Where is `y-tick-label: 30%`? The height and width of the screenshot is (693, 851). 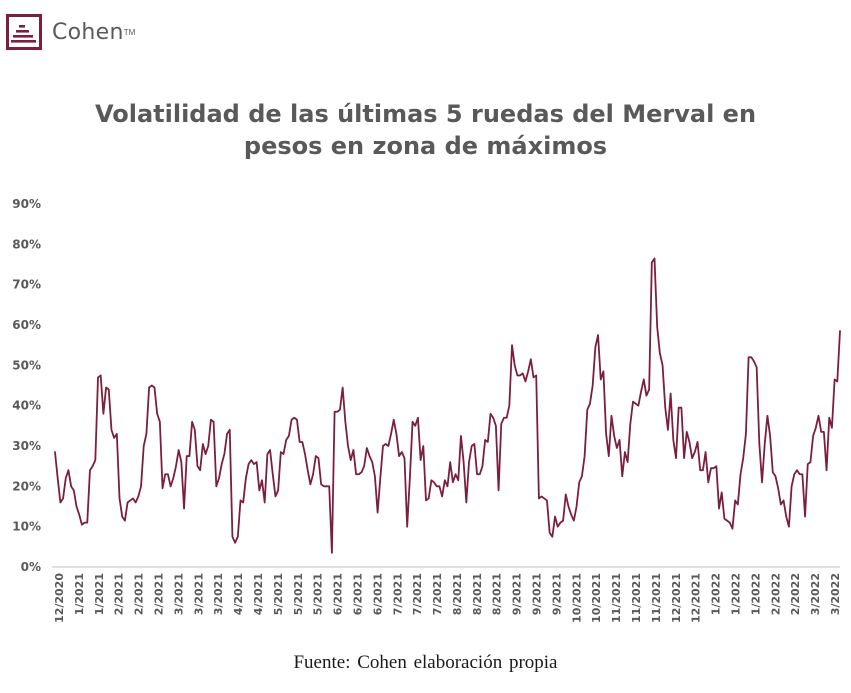 y-tick-label: 30% is located at coordinates (26, 446).